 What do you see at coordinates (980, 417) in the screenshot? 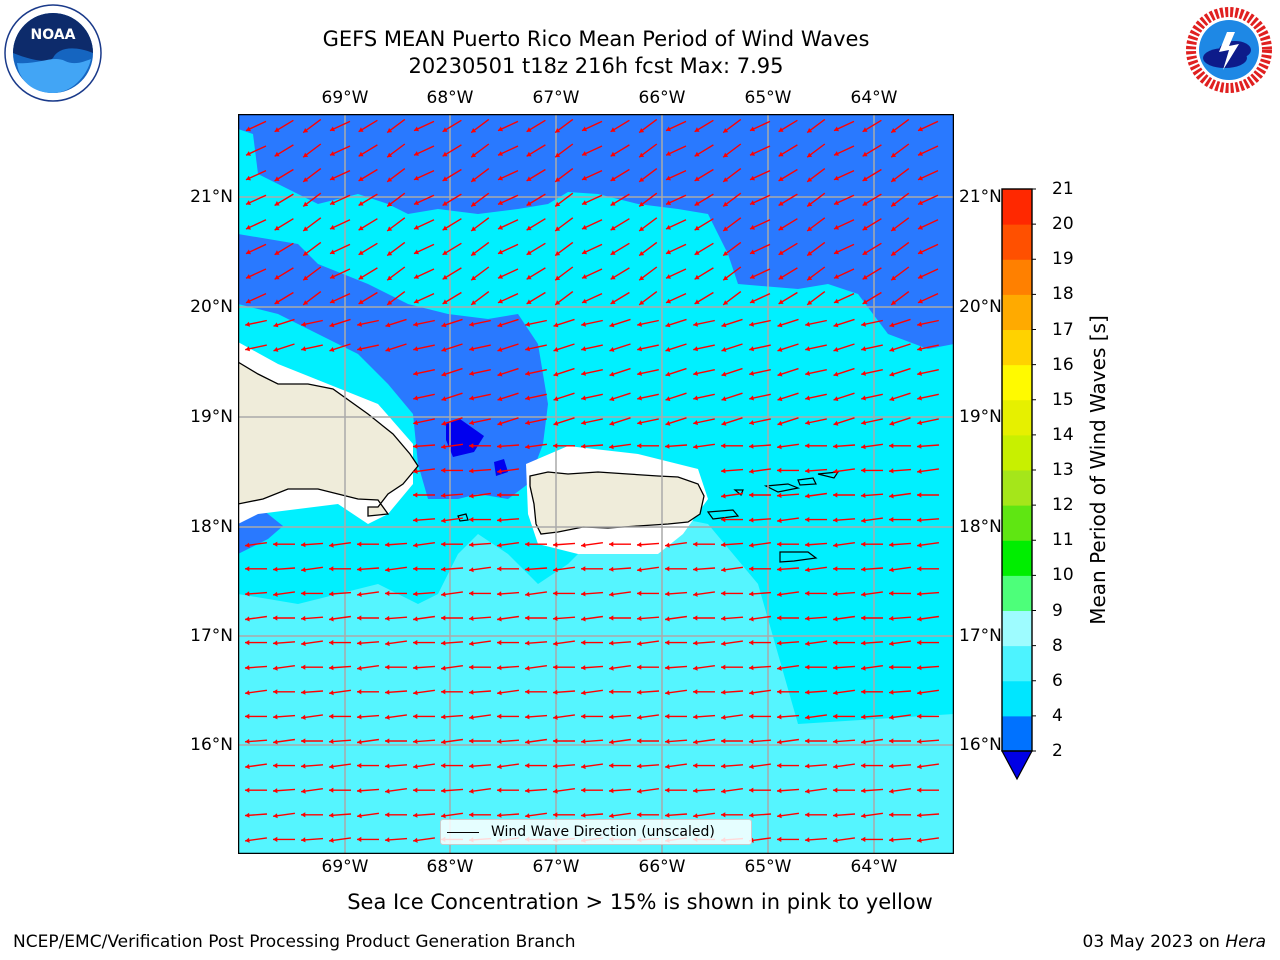
I see `lat-label-right: 19°N` at bounding box center [980, 417].